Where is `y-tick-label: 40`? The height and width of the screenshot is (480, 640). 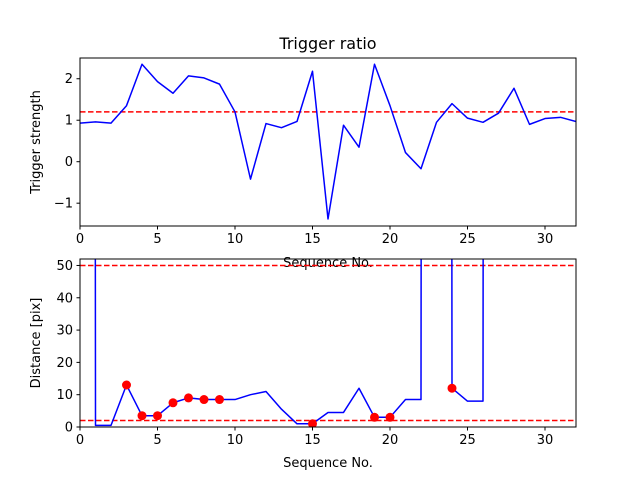
y-tick-label: 40 is located at coordinates (64, 298).